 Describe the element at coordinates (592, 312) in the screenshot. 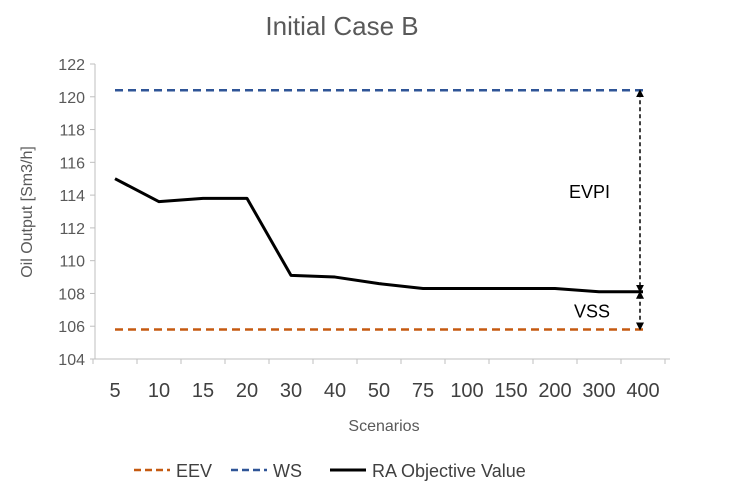

I see `vss-label: VSS` at that location.